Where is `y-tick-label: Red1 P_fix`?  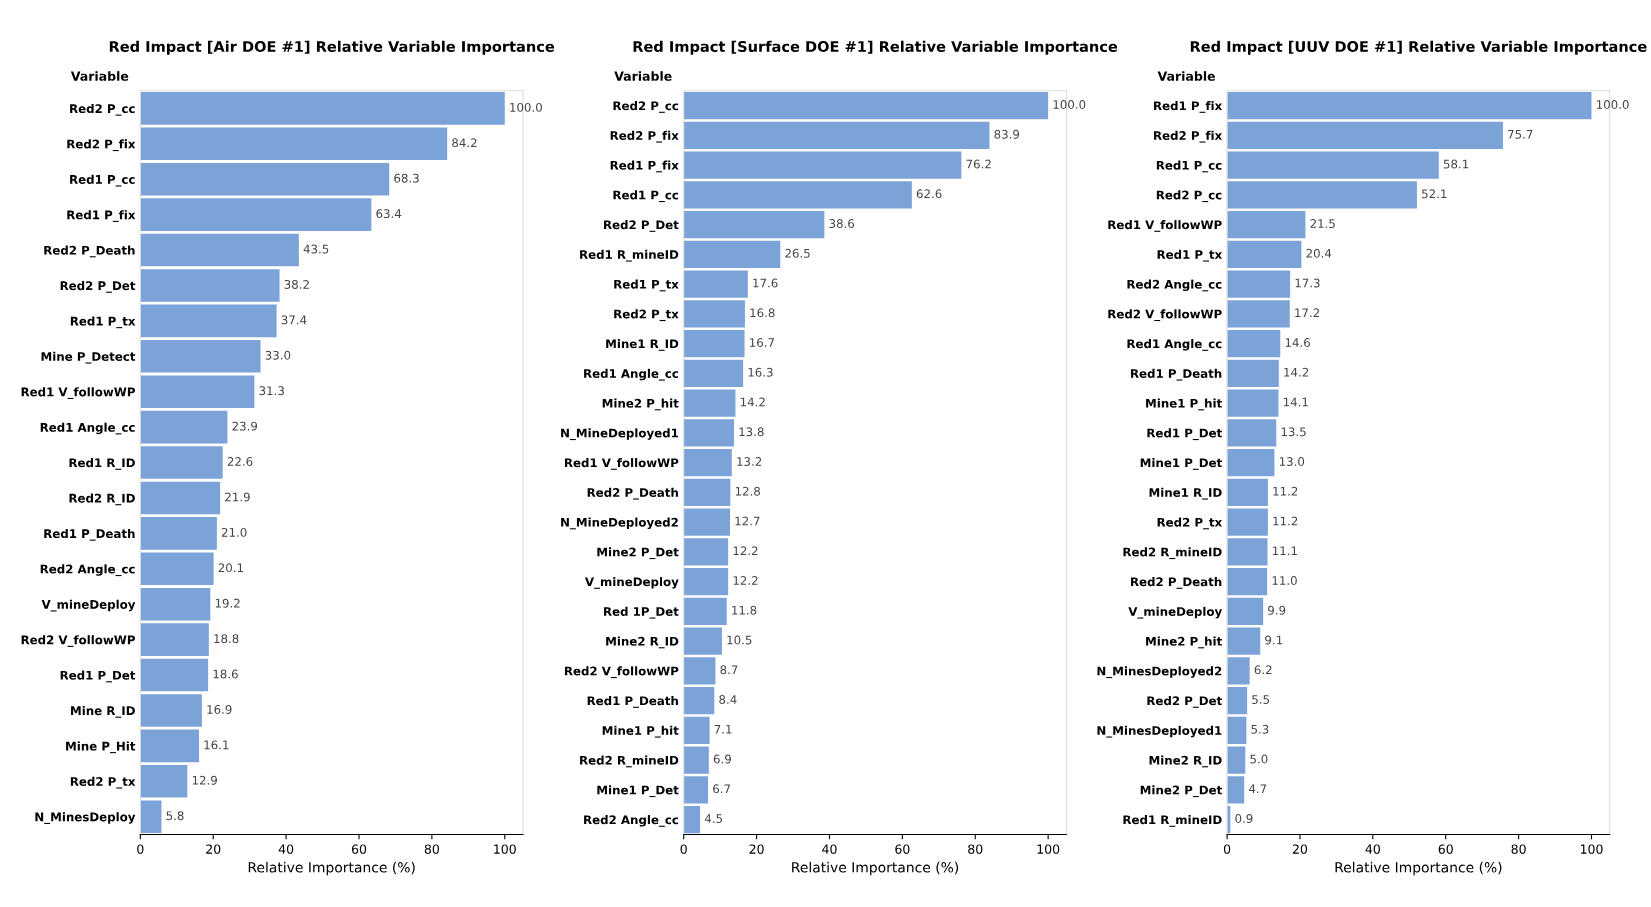
y-tick-label: Red1 P_fix is located at coordinates (644, 166).